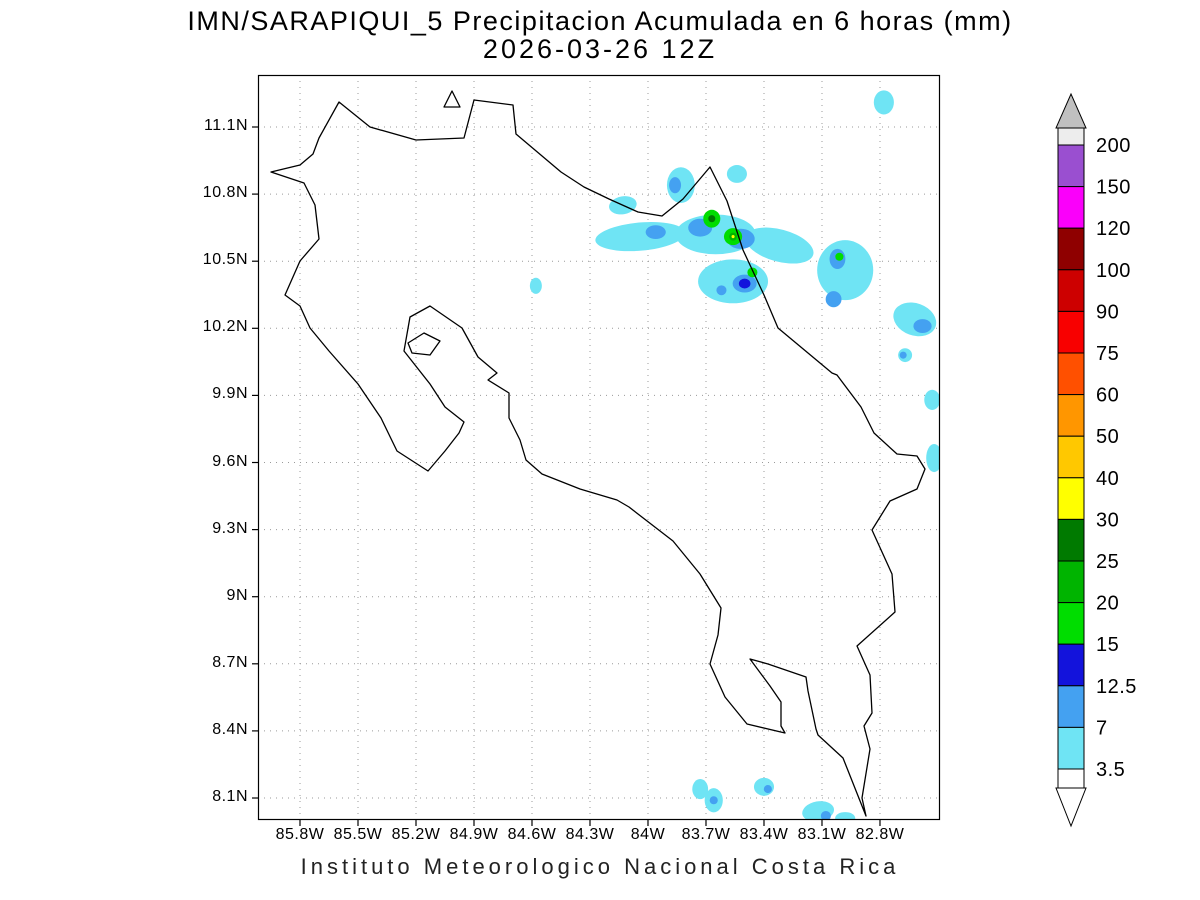  Describe the element at coordinates (880, 834) in the screenshot. I see `lon-tick-label: 82.8W` at that location.